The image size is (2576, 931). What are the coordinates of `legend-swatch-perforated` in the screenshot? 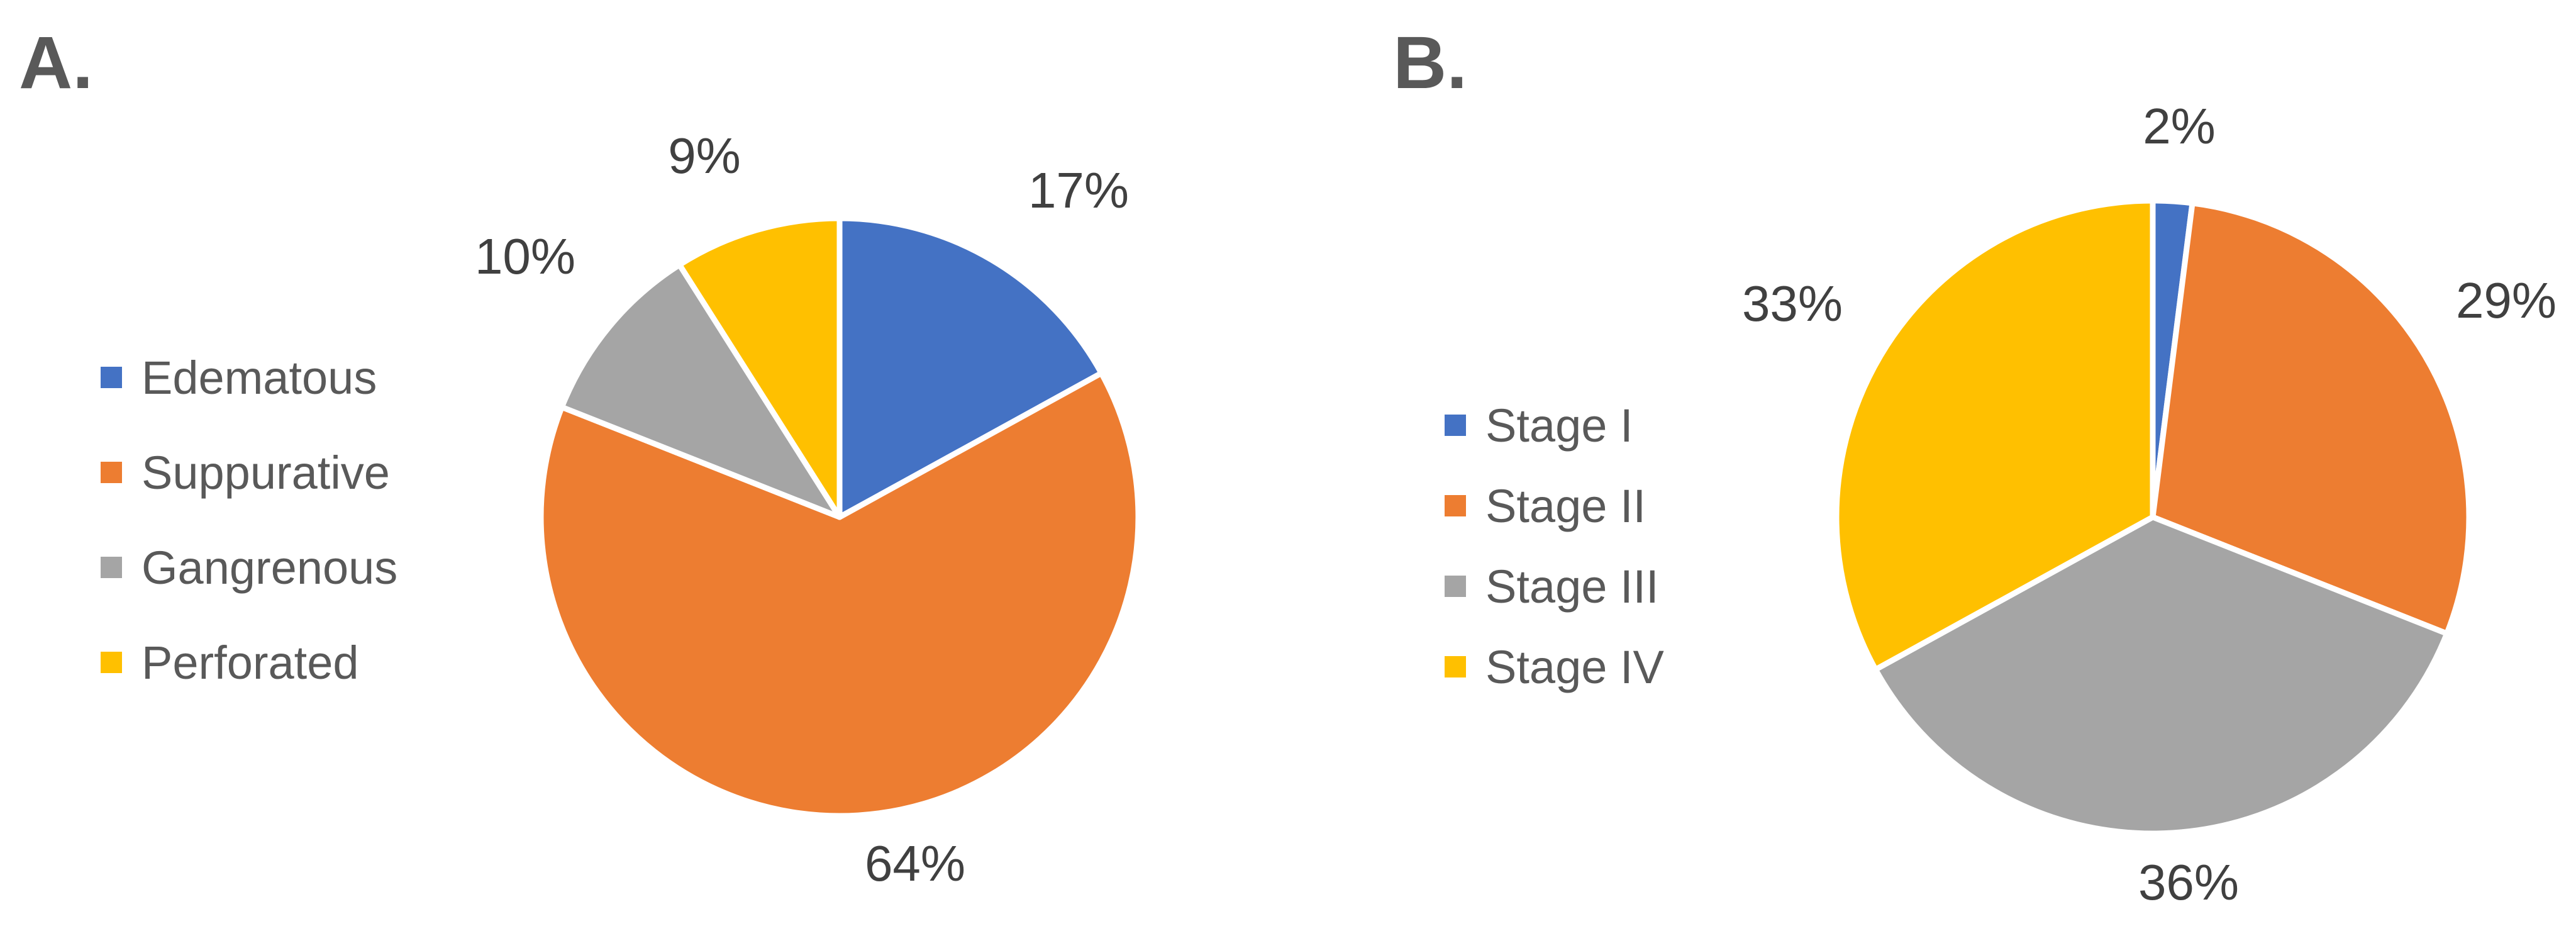 It's located at (111, 662).